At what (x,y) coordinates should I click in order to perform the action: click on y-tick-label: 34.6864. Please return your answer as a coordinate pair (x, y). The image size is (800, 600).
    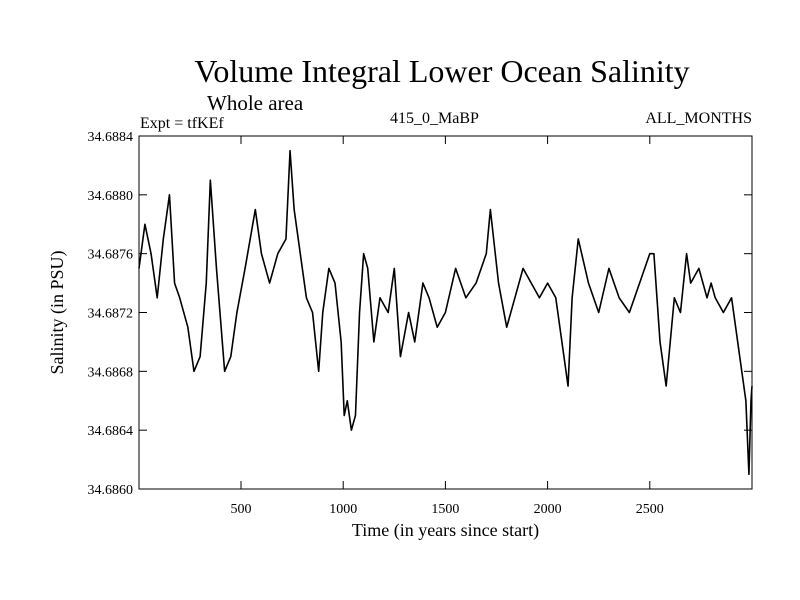
    Looking at the image, I should click on (111, 431).